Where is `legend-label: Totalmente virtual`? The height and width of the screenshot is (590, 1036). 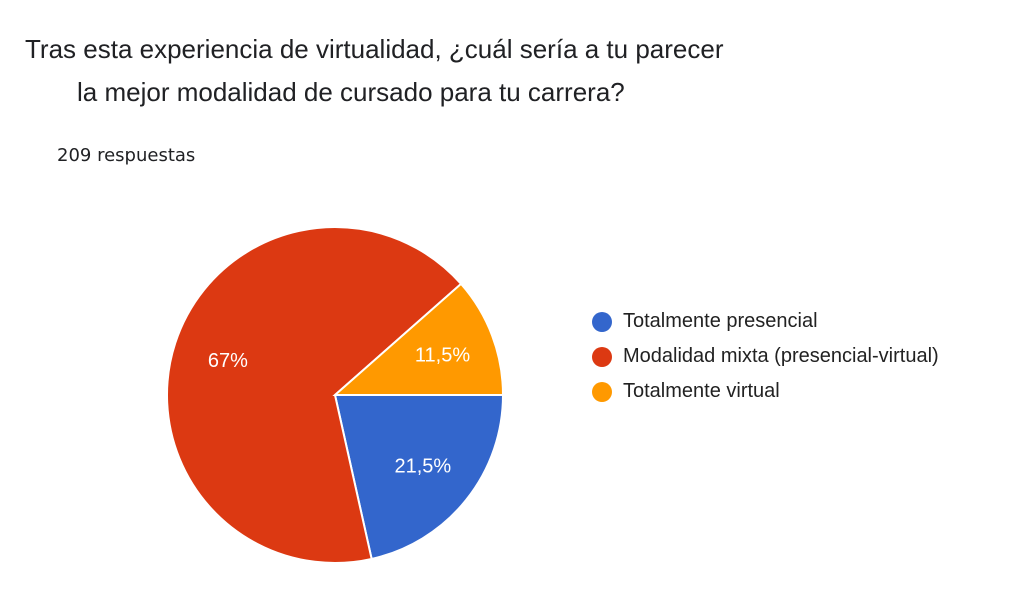 legend-label: Totalmente virtual is located at coordinates (701, 391).